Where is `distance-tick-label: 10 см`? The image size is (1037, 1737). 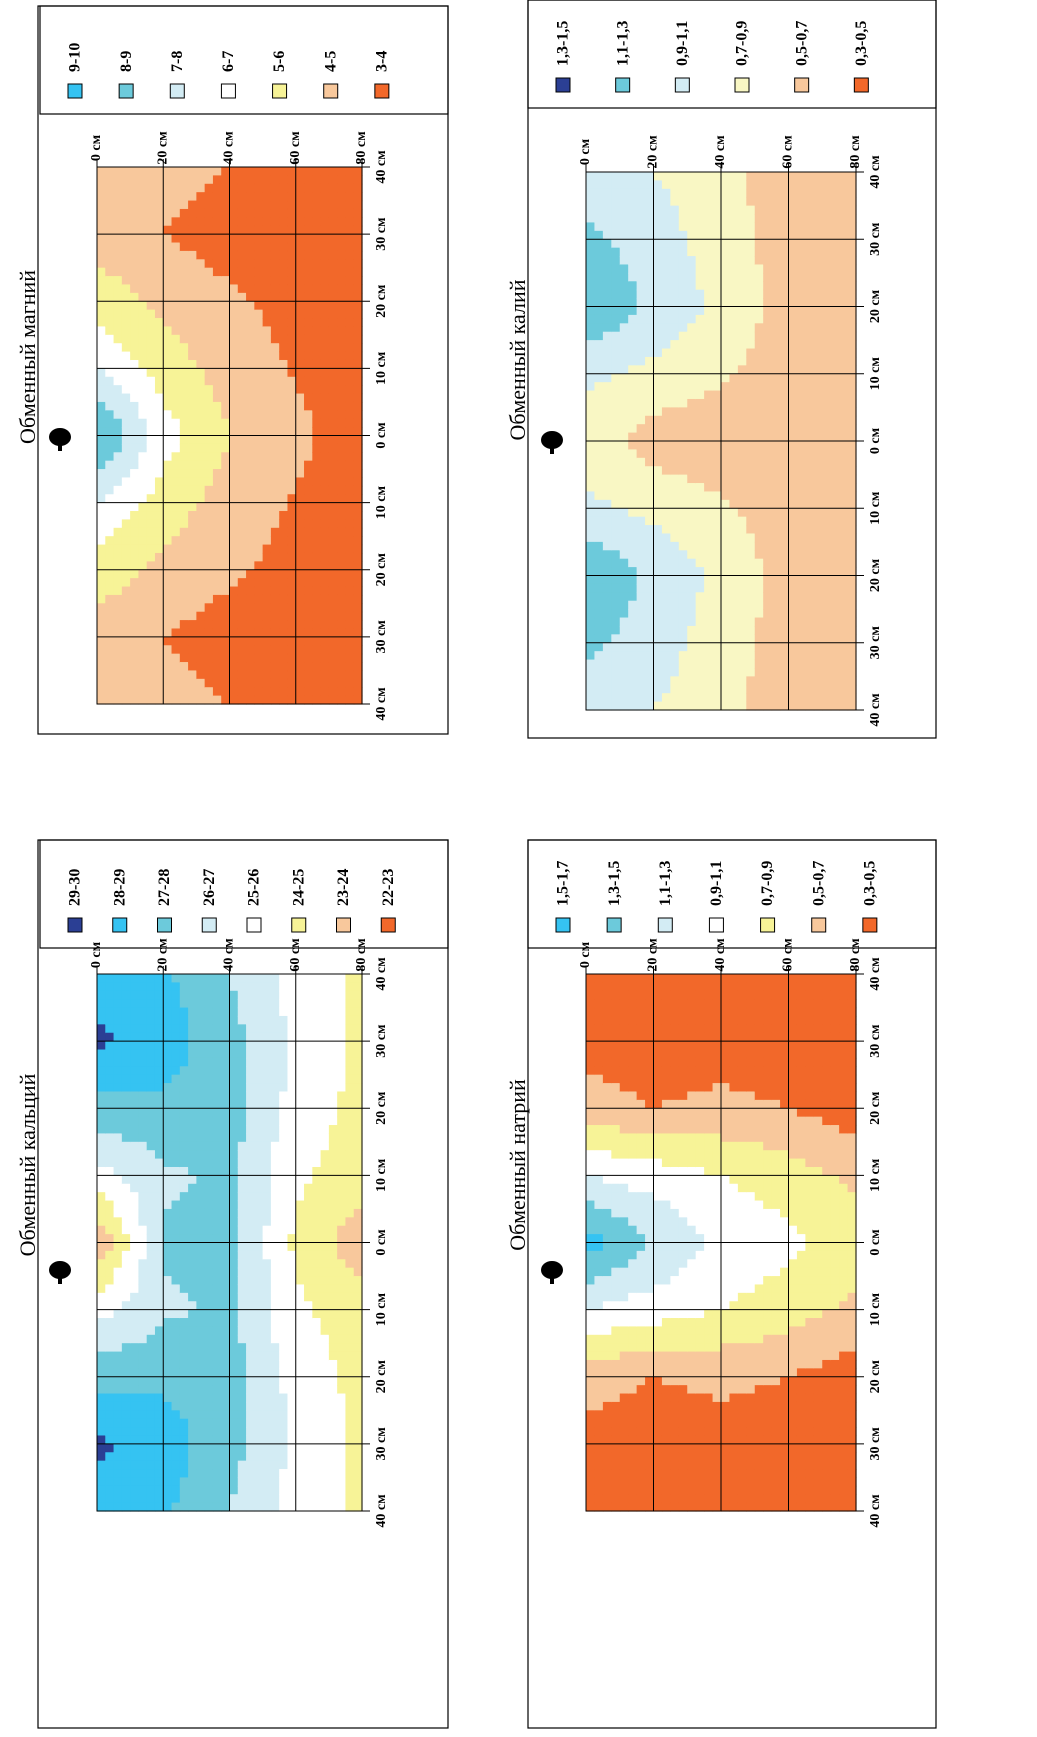
distance-tick-label: 10 см is located at coordinates (381, 1175).